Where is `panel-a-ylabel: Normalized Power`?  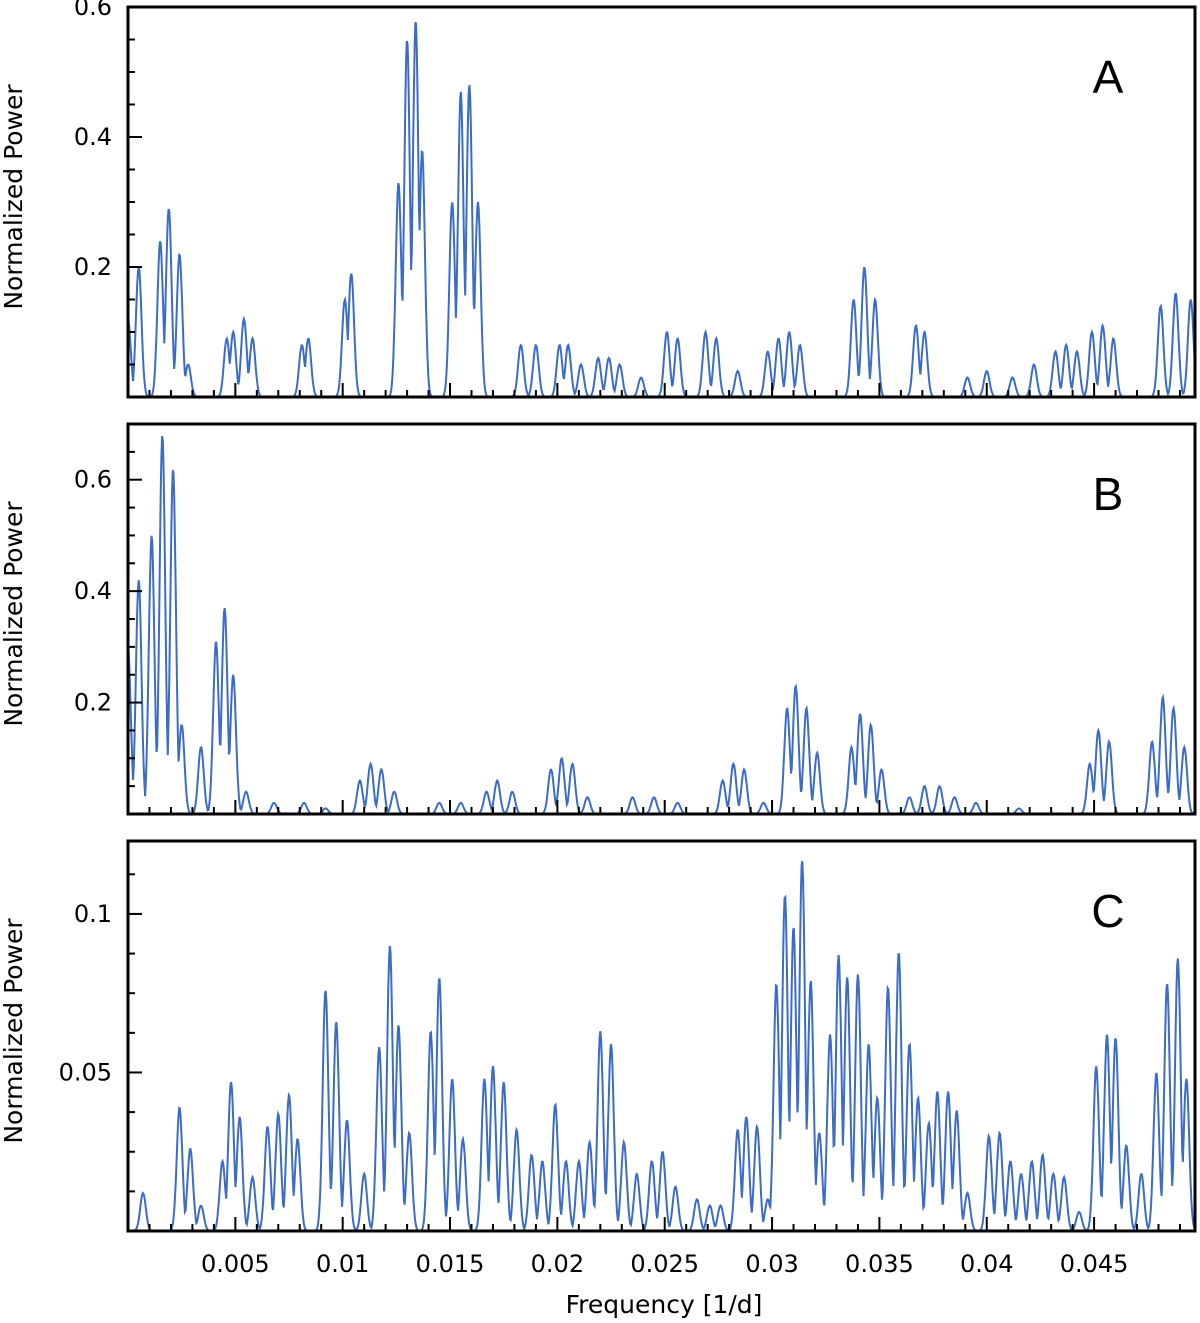
panel-a-ylabel: Normalized Power is located at coordinates (14, 197).